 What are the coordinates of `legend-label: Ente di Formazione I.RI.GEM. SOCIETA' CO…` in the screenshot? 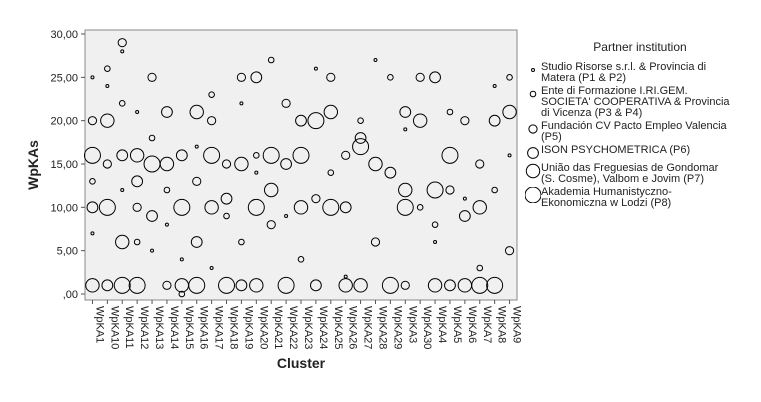 It's located at (635, 102).